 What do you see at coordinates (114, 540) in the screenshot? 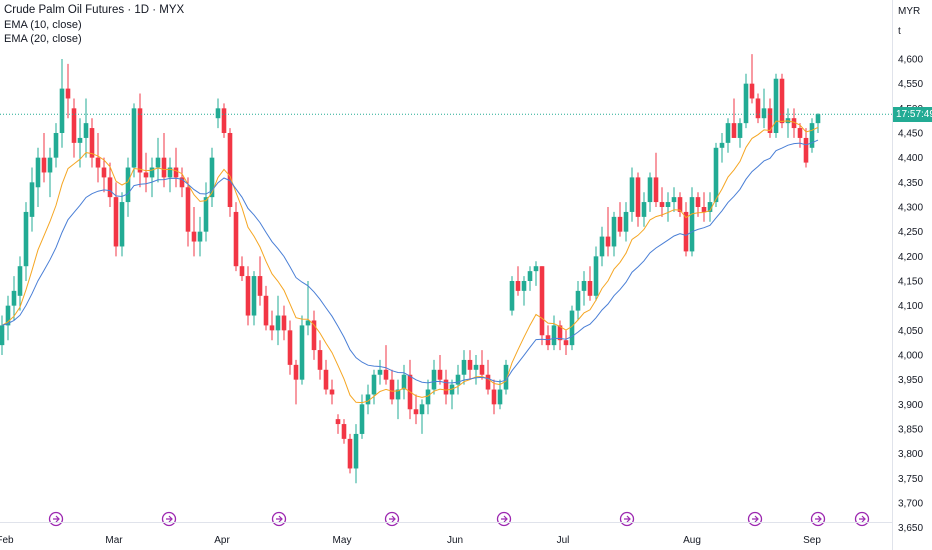
I see `x-tick-label: Mar` at bounding box center [114, 540].